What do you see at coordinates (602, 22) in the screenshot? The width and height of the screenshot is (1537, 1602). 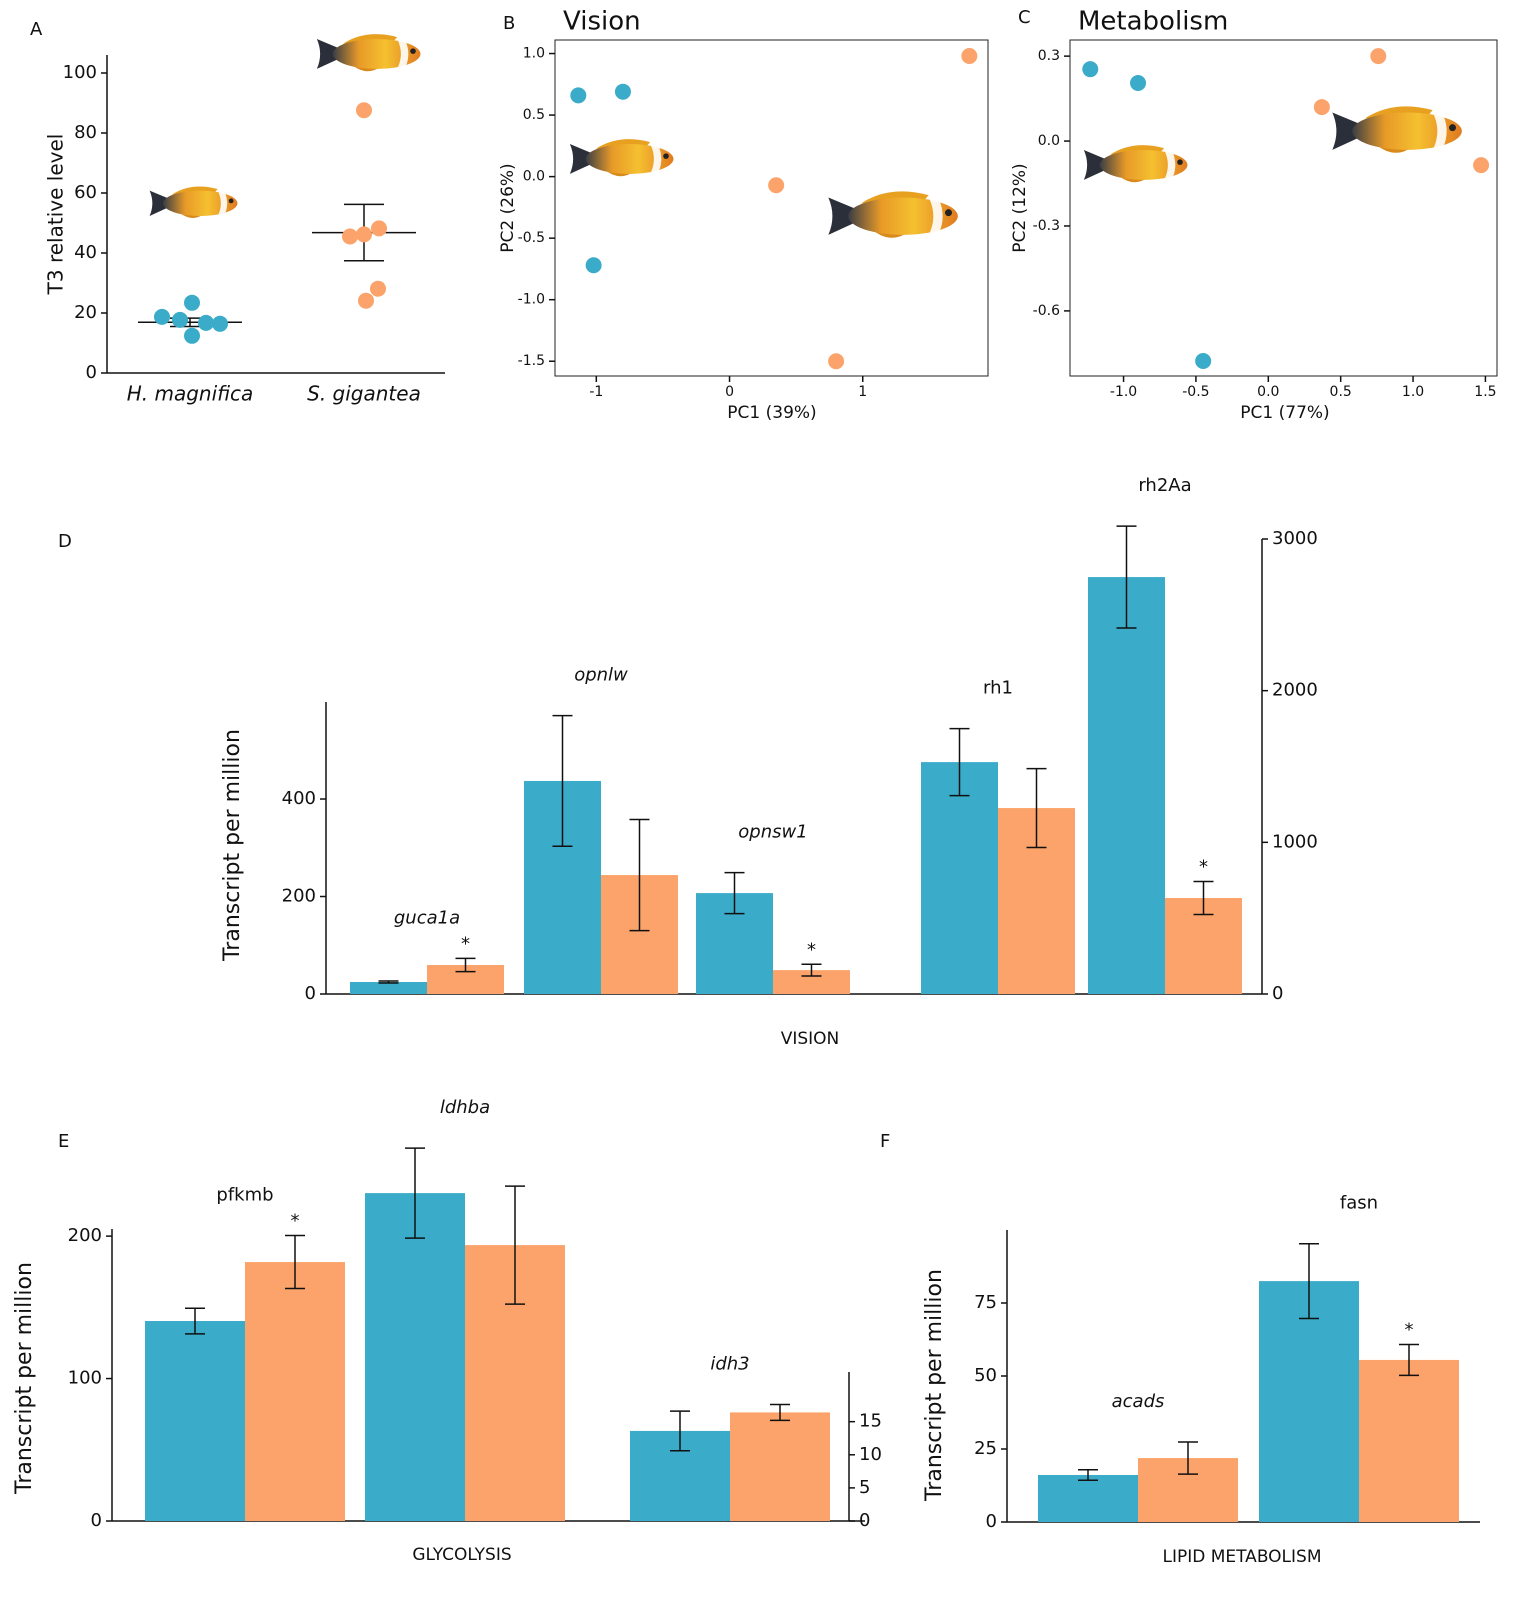 I see `chart-title: Vision` at bounding box center [602, 22].